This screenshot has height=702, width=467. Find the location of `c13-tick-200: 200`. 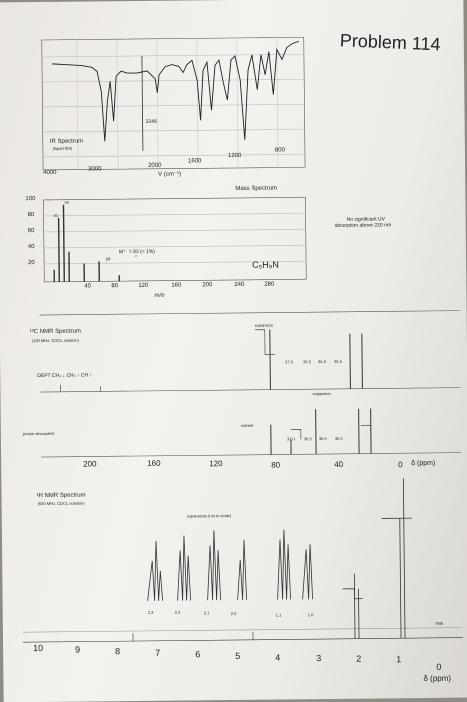

c13-tick-200: 200 is located at coordinates (89, 463).